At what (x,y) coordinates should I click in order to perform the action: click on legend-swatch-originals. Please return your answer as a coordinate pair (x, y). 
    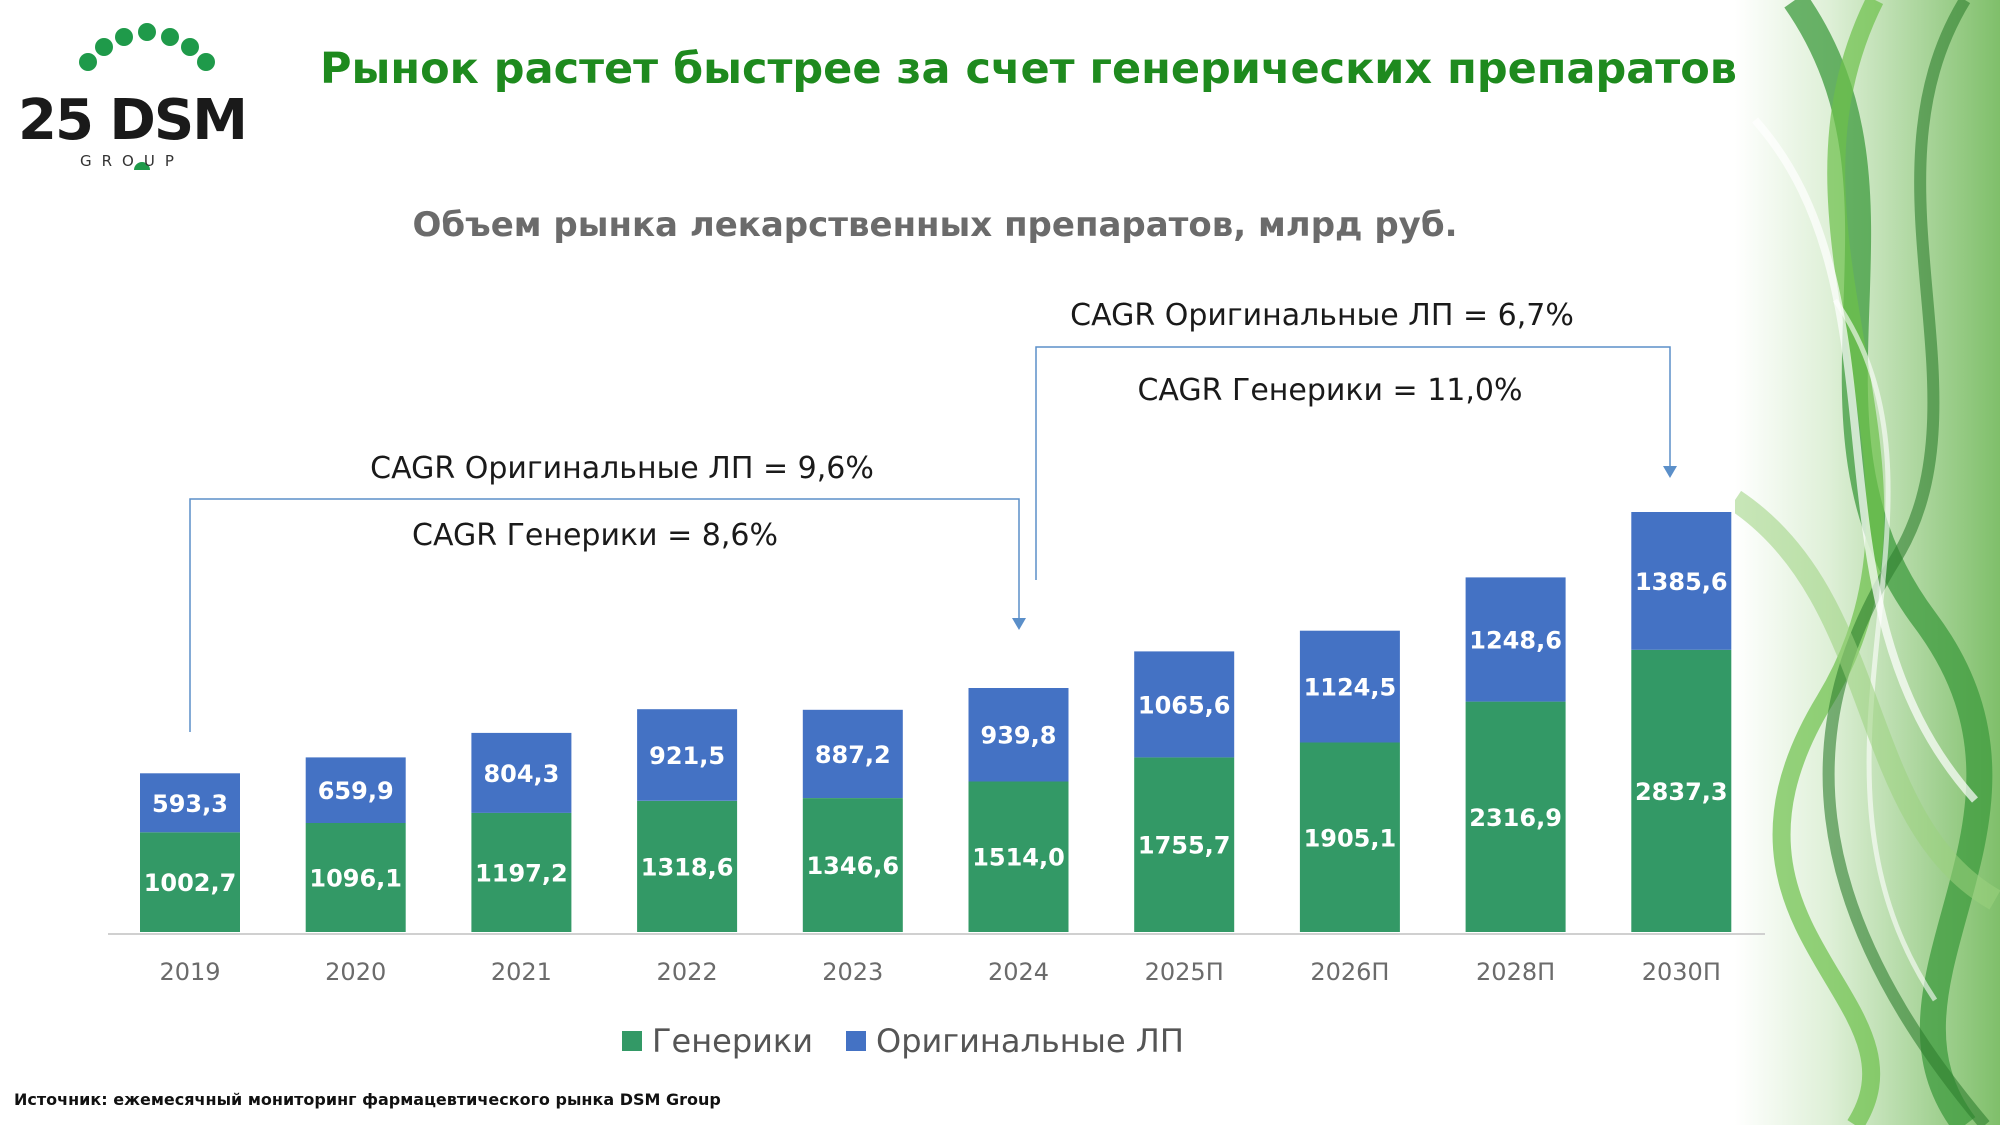
    Looking at the image, I should click on (856, 1041).